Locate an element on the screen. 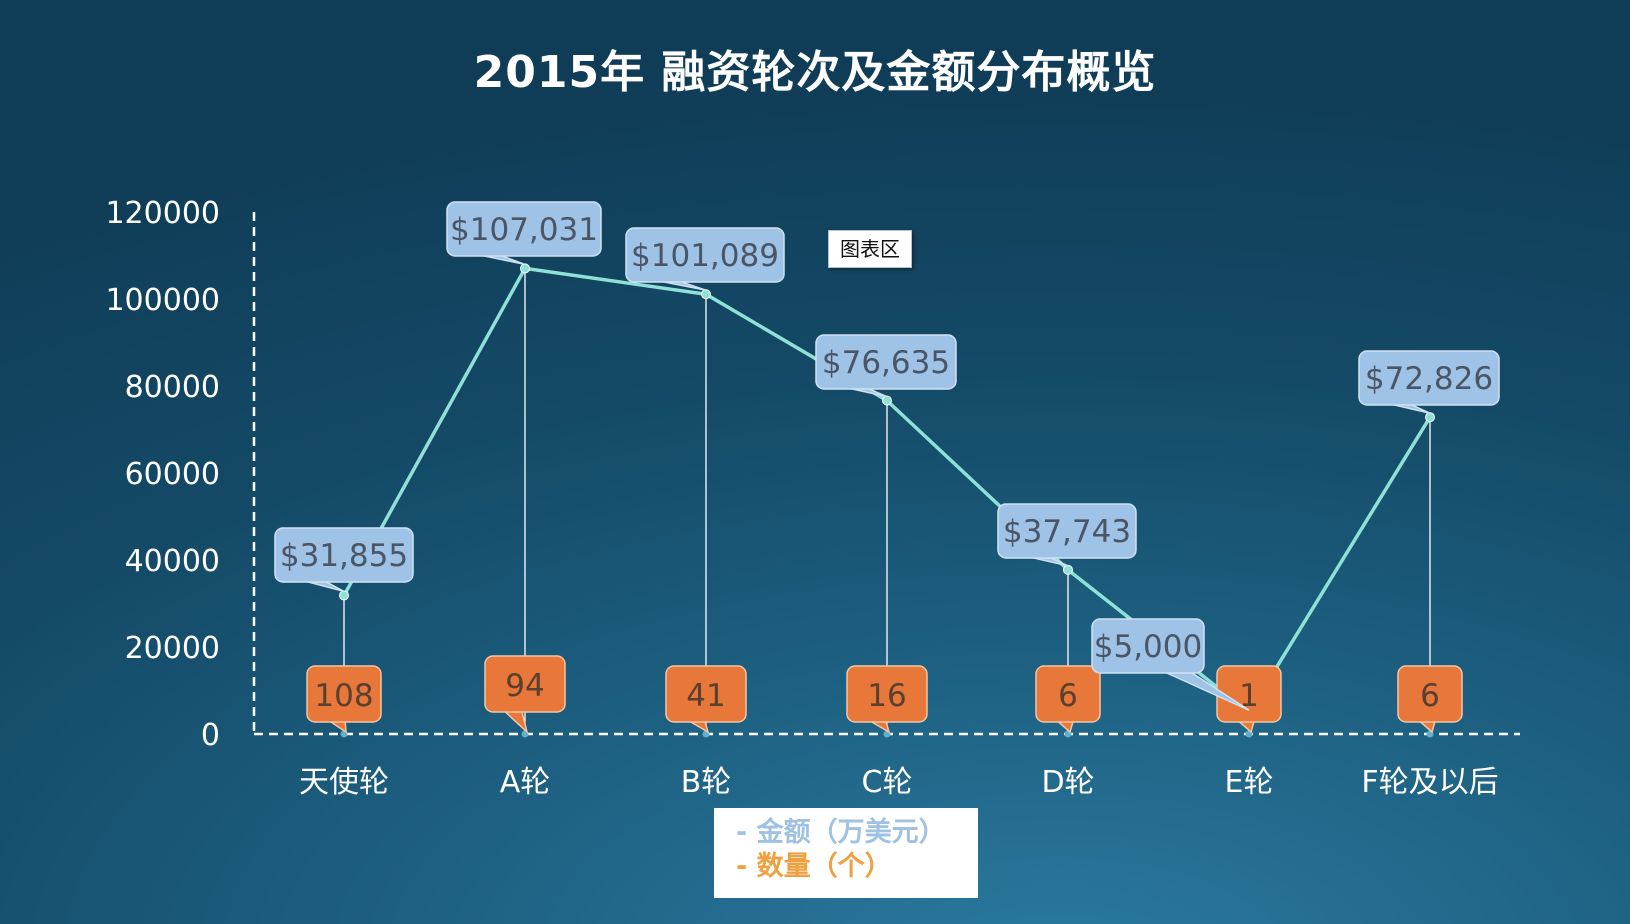 The height and width of the screenshot is (924, 1630). amount-data-label: $31,855 is located at coordinates (344, 556).